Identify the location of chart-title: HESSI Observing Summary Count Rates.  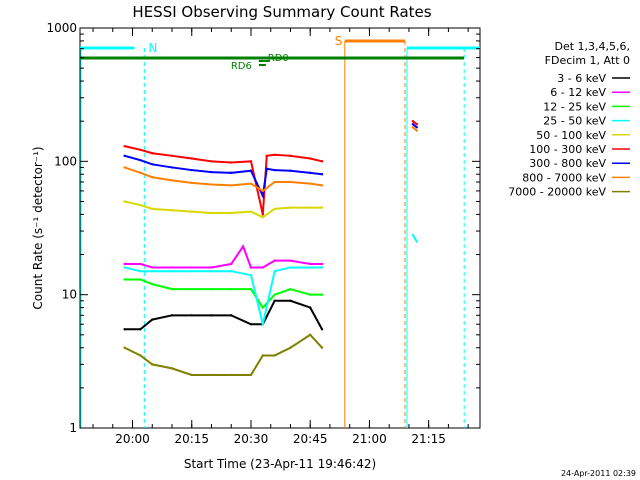
(281, 12).